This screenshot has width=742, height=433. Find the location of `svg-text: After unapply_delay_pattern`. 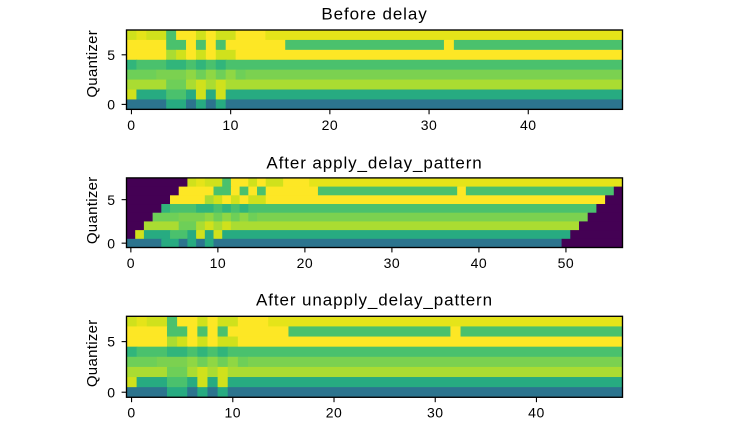

svg-text: After unapply_delay_pattern is located at coordinates (374, 300).